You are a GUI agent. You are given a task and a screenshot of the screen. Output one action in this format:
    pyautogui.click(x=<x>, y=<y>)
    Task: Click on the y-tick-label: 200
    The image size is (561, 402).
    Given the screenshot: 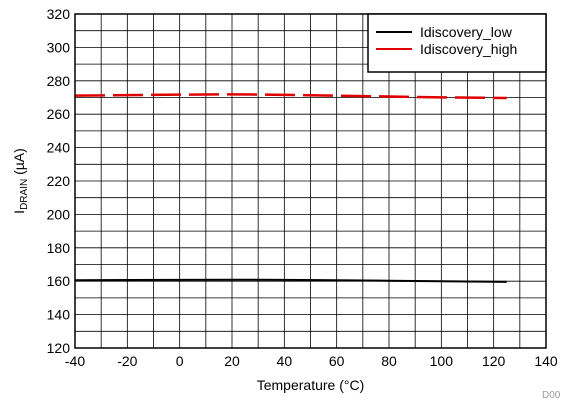 What is the action you would take?
    pyautogui.click(x=59, y=214)
    